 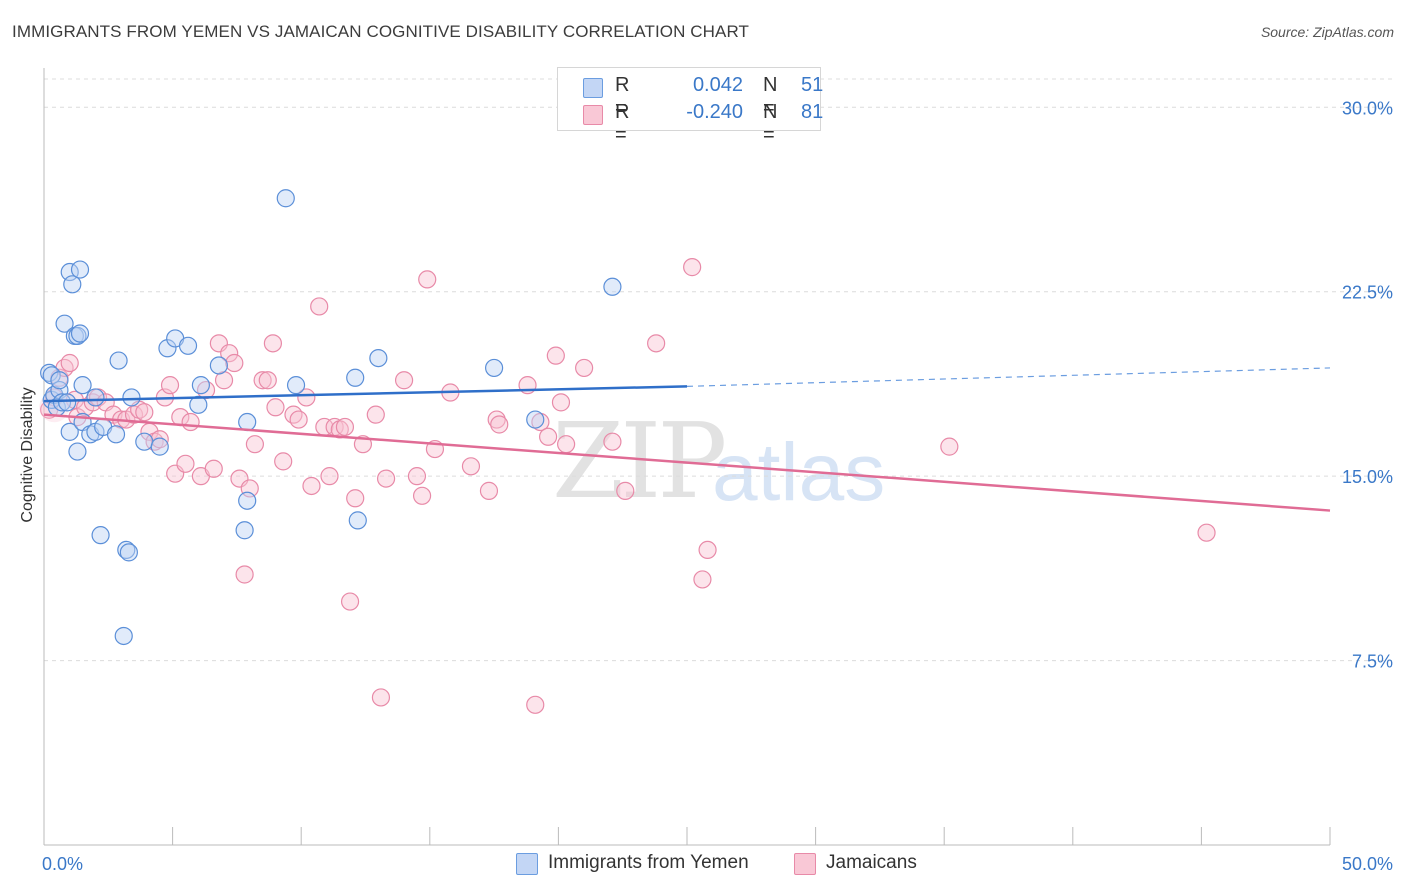 What do you see at coordinates (365, 394) in the screenshot?
I see `yemen-trend-line` at bounding box center [365, 394].